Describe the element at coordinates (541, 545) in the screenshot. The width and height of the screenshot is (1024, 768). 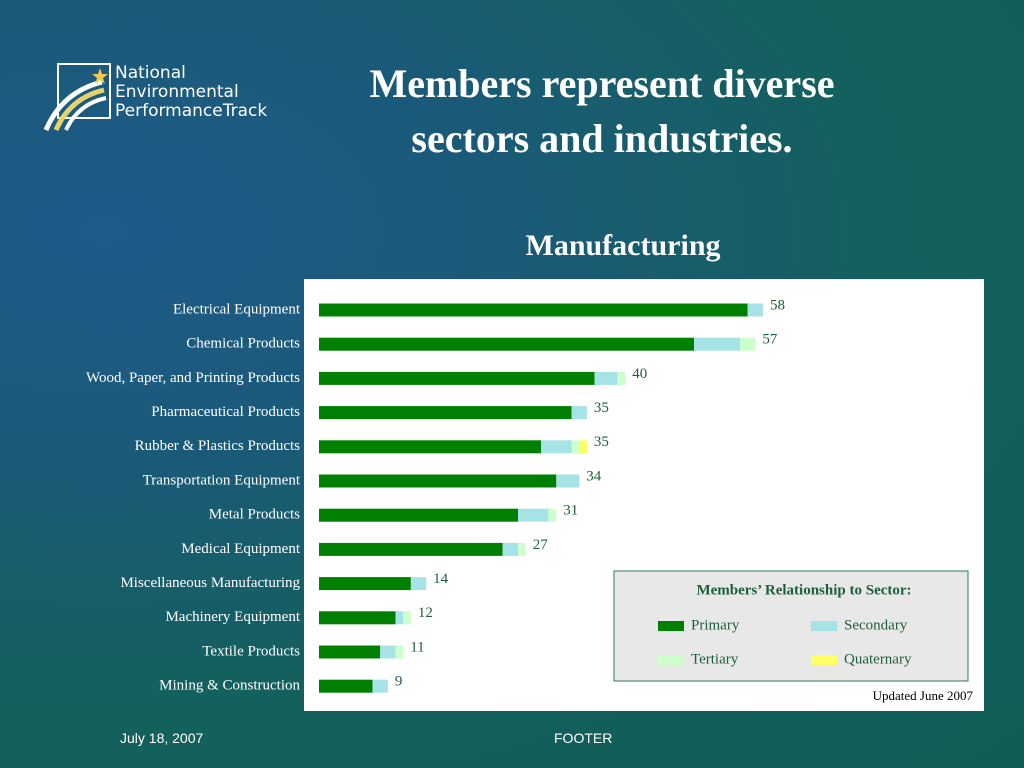
I see `total-label: 27` at that location.